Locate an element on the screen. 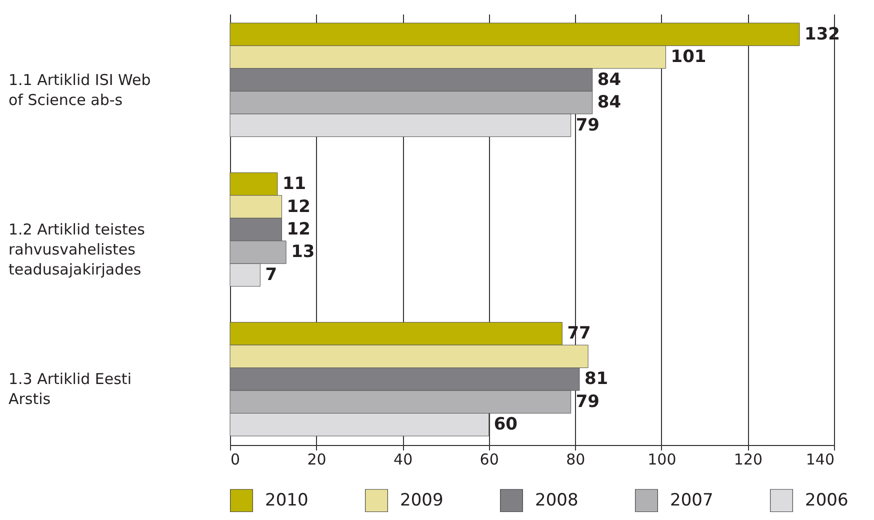  x-tick-label: 40 is located at coordinates (403, 459).